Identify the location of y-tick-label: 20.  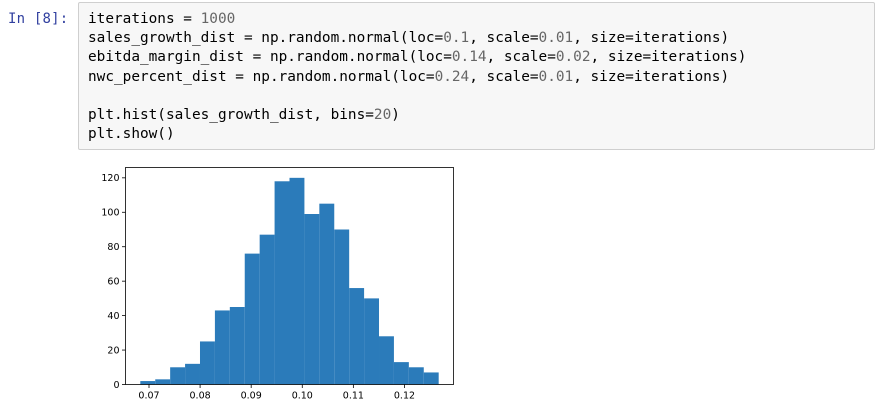
(113, 350).